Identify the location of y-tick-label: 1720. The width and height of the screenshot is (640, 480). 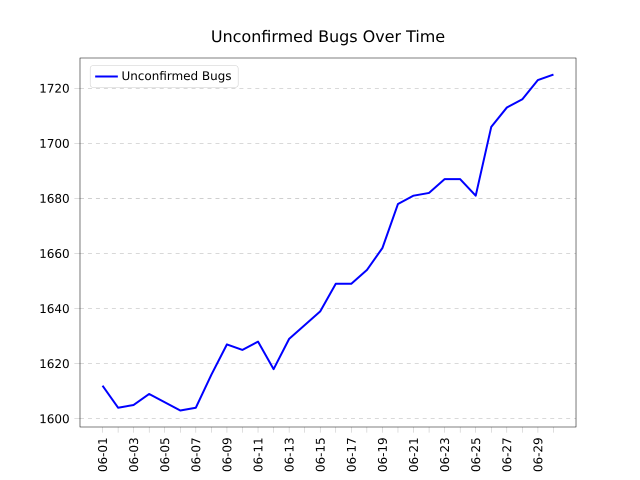
(54, 88).